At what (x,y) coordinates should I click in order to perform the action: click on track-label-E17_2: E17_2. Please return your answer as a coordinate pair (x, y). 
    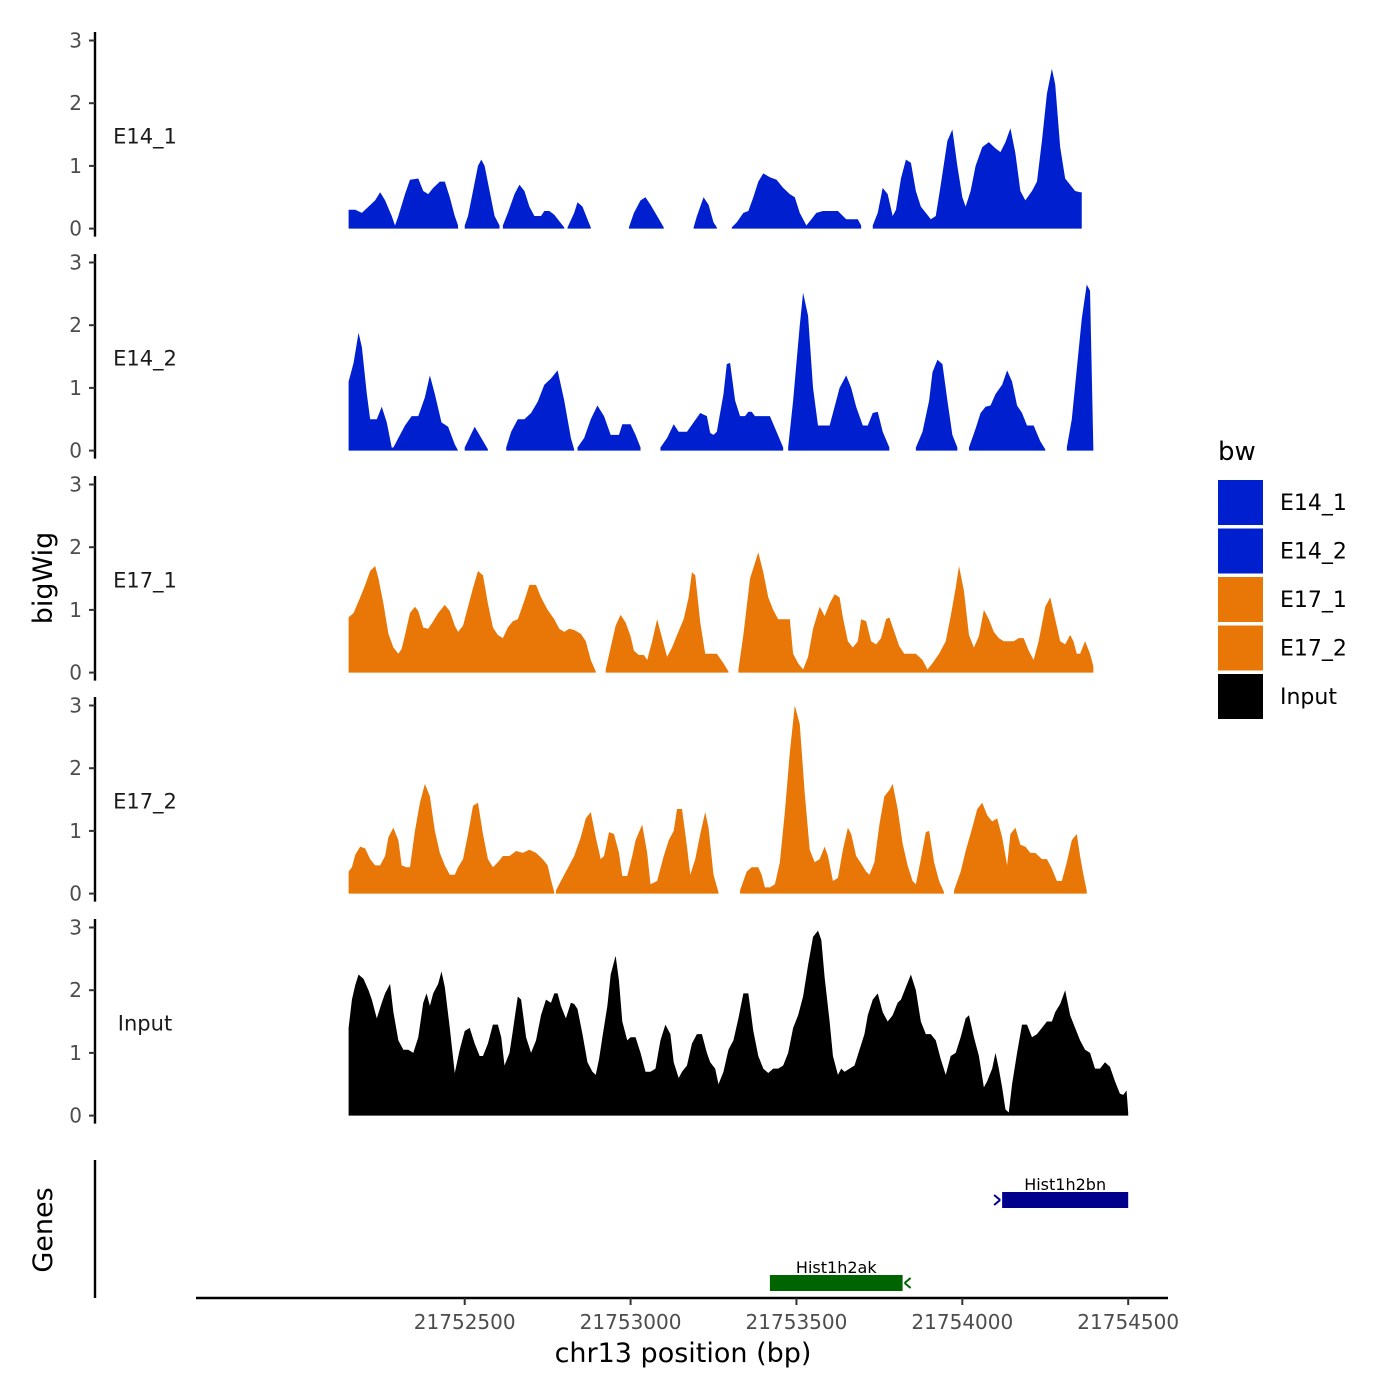
    Looking at the image, I should click on (145, 802).